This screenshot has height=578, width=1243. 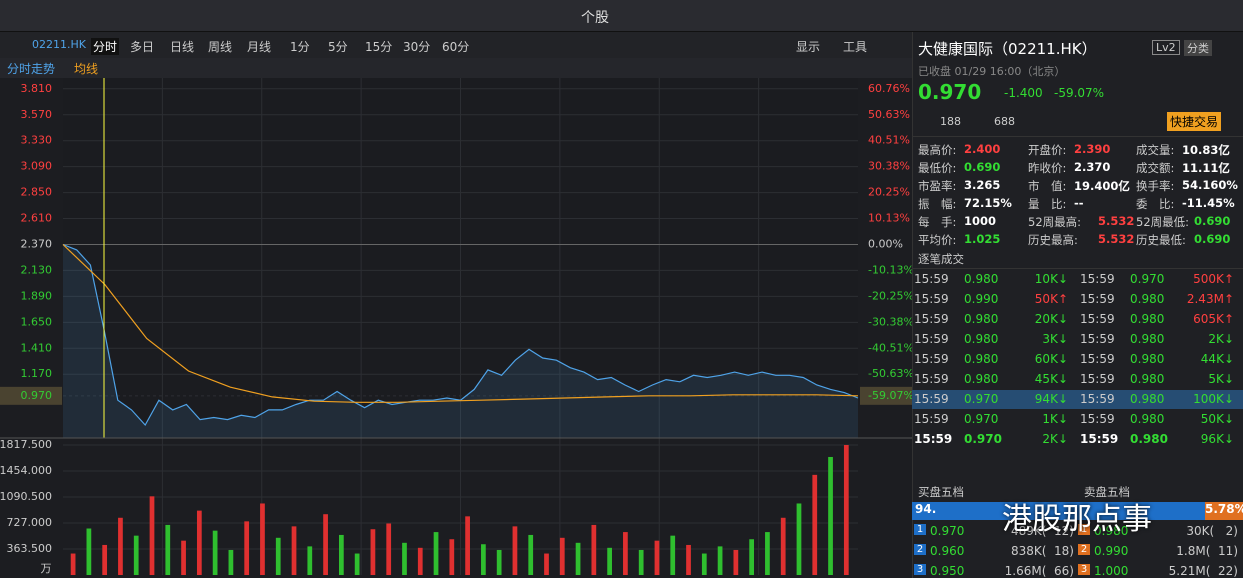 I want to click on trade-volume: 60K↓, so click(x=1051, y=359).